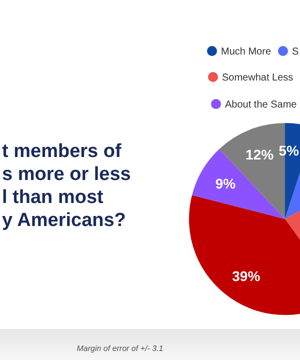 The height and width of the screenshot is (360, 300). Describe the element at coordinates (289, 150) in the screenshot. I see `data-label: 5%` at that location.